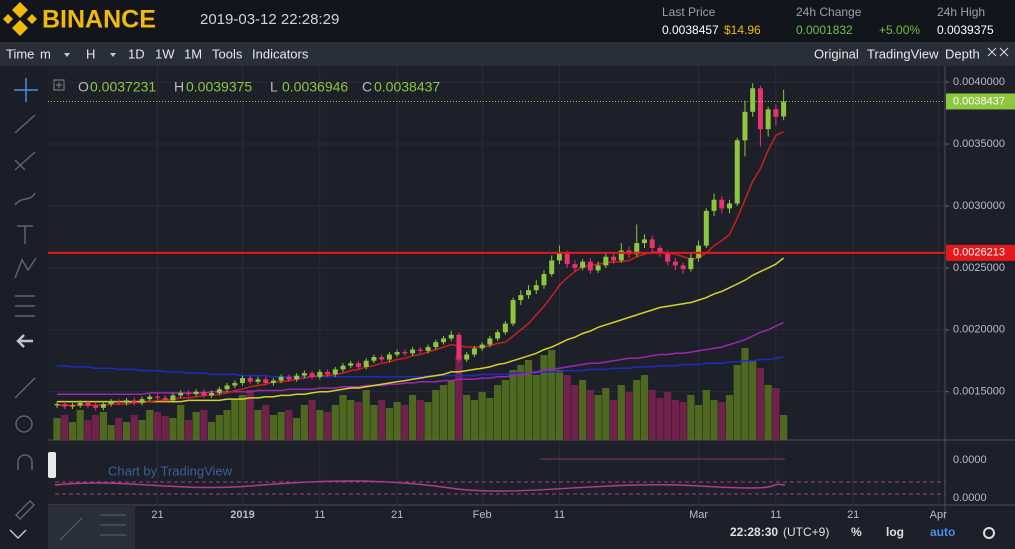  Describe the element at coordinates (962, 53) in the screenshot. I see `view-button: Depth` at that location.